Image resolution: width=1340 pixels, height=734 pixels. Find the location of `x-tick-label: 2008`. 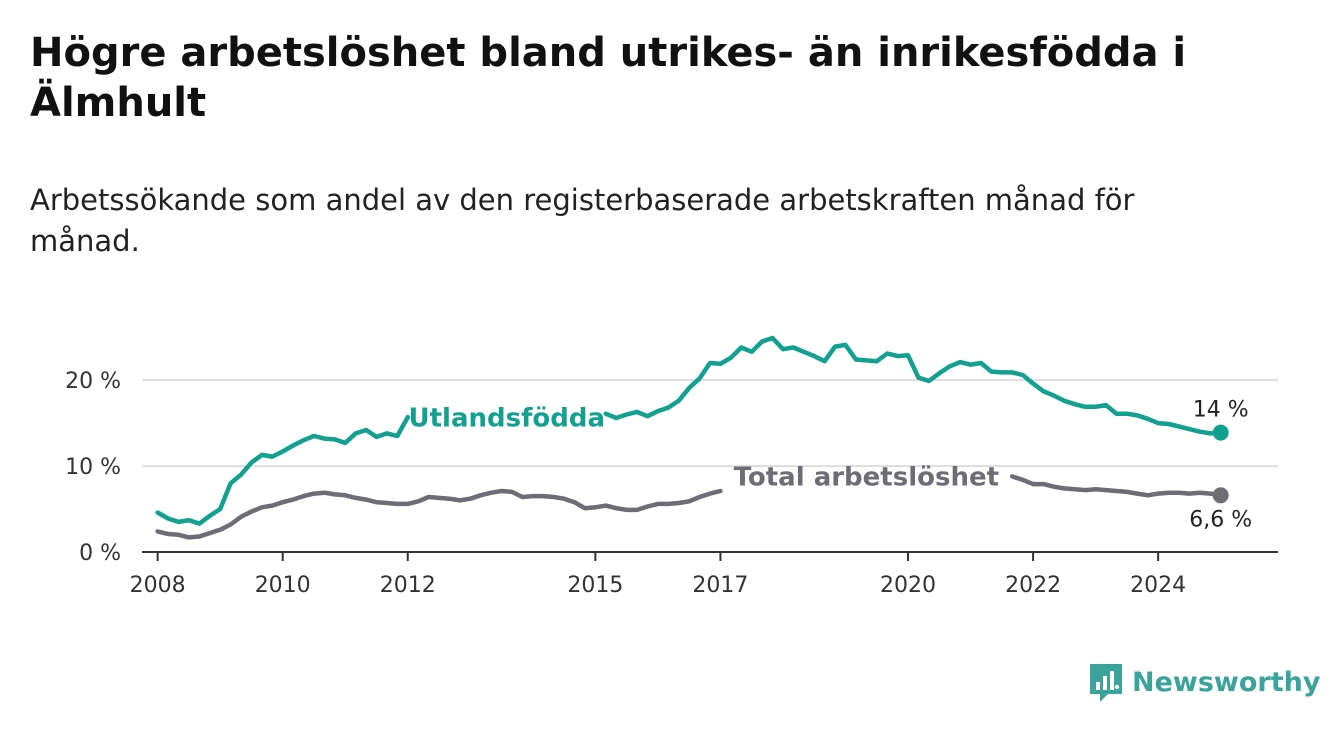

x-tick-label: 2008 is located at coordinates (158, 585).